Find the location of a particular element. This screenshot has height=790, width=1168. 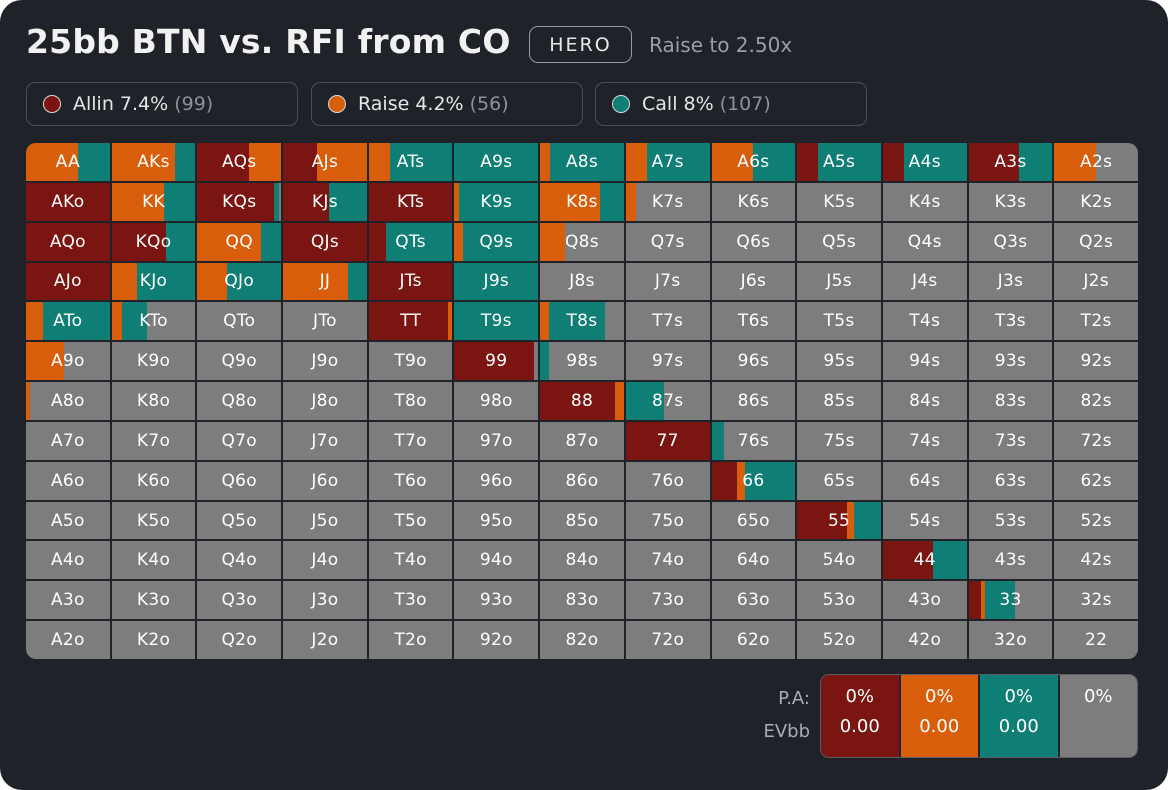

hand-cell: Q9s is located at coordinates (496, 241).